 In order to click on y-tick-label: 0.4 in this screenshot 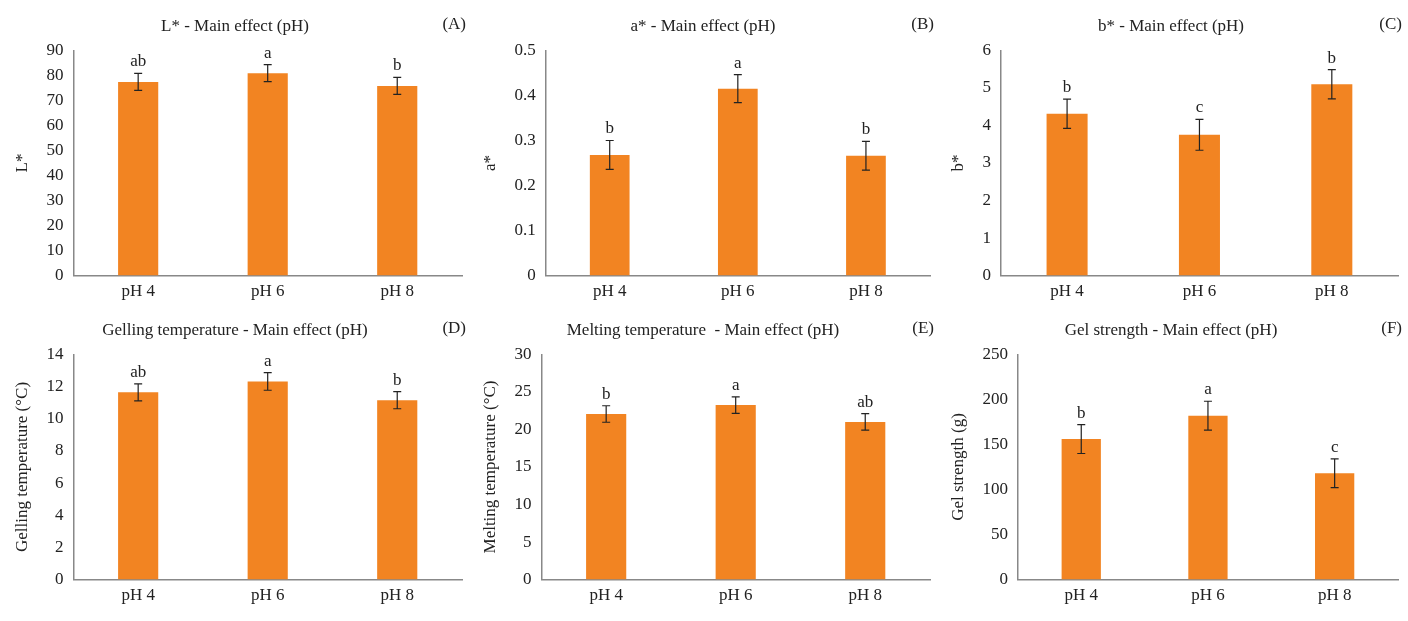, I will do `click(525, 94)`.